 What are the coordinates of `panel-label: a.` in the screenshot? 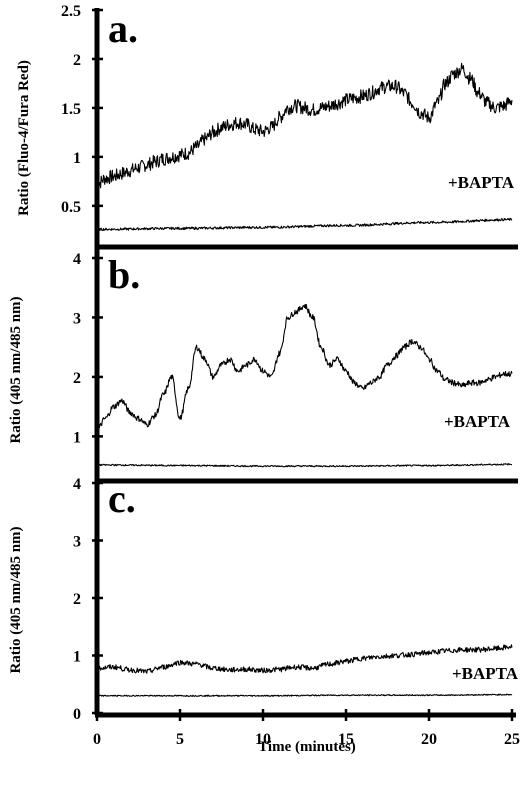 It's located at (123, 28).